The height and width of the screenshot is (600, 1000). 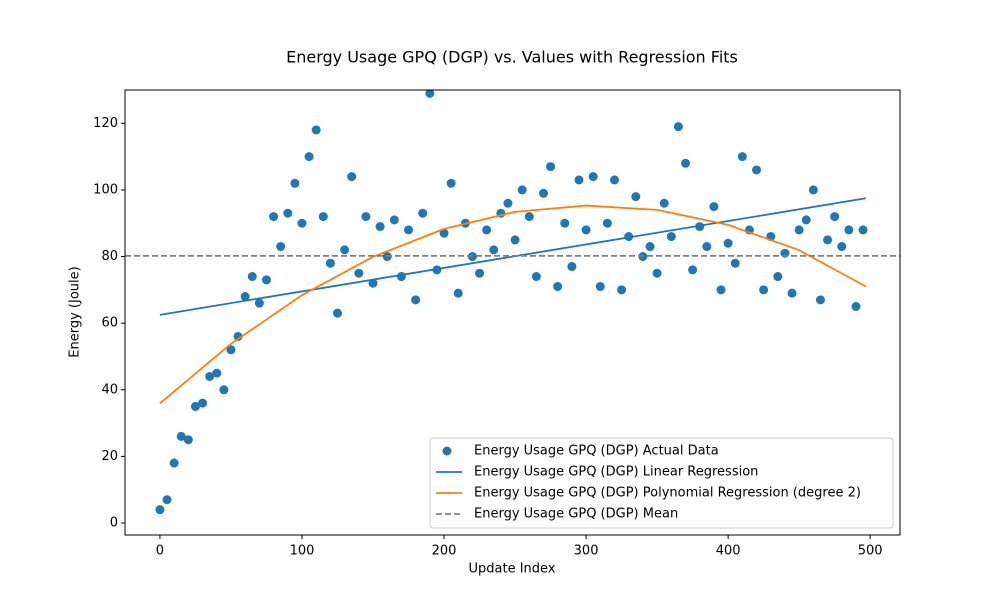 I want to click on x-tick-label: 400, so click(x=728, y=551).